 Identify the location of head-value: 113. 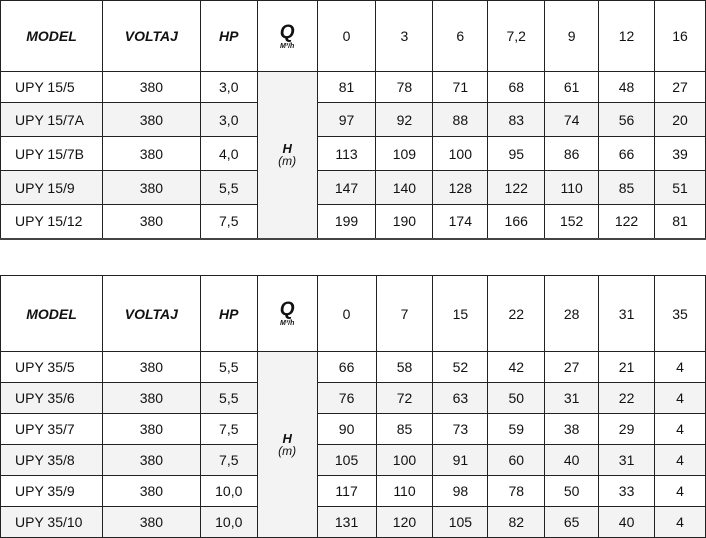
(346, 153).